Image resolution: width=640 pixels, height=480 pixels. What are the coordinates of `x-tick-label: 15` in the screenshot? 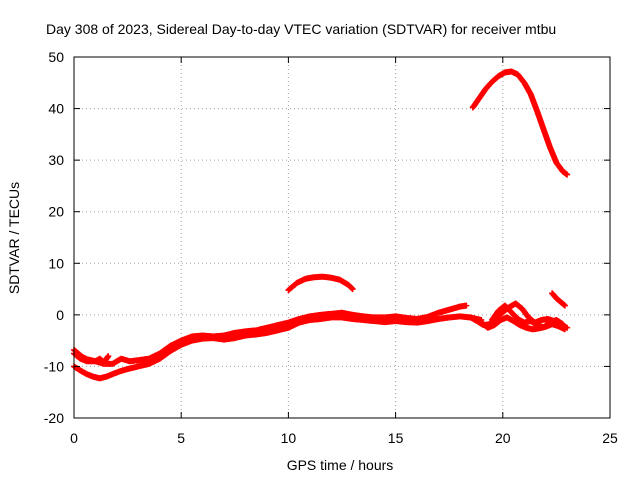 It's located at (396, 438).